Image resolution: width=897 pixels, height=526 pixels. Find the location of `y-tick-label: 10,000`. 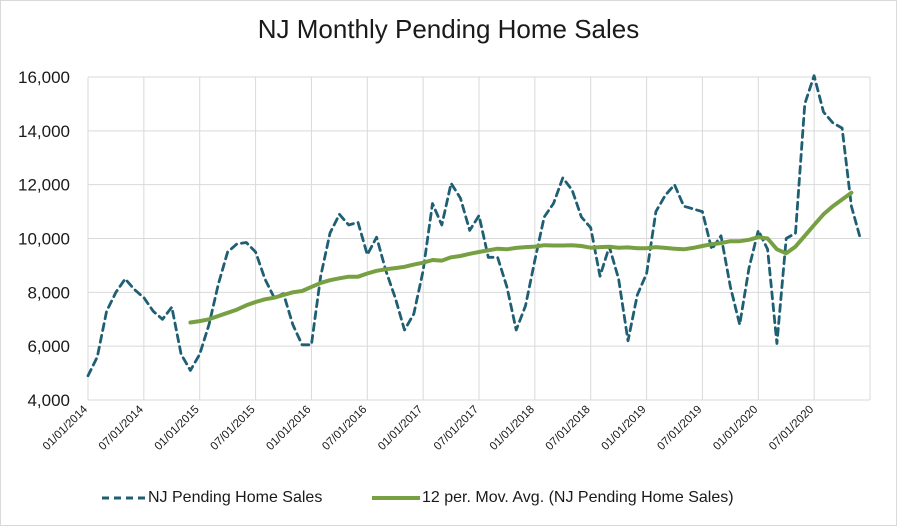

y-tick-label: 10,000 is located at coordinates (44, 239).